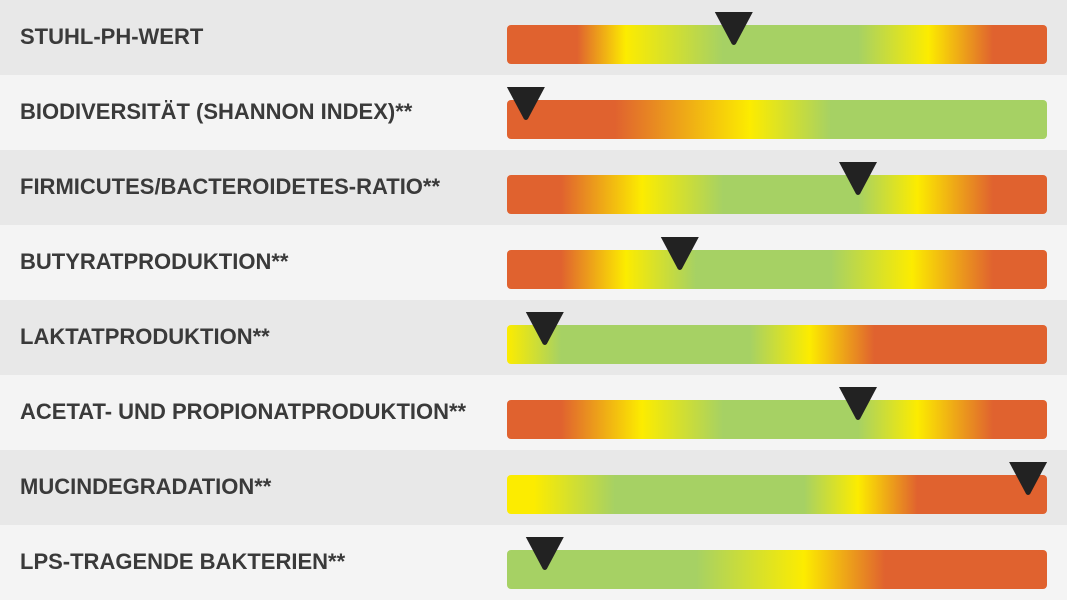 This screenshot has width=1067, height=600. Describe the element at coordinates (154, 261) in the screenshot. I see `row-label: BUTYRATPRODUKTION**` at that location.